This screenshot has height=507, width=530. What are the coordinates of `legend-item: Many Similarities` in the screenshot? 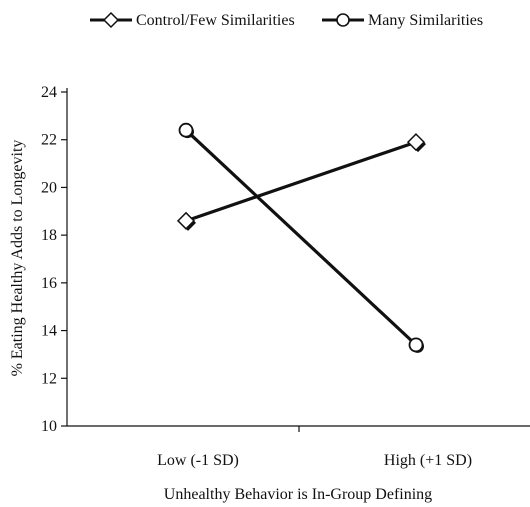 It's located at (402, 20).